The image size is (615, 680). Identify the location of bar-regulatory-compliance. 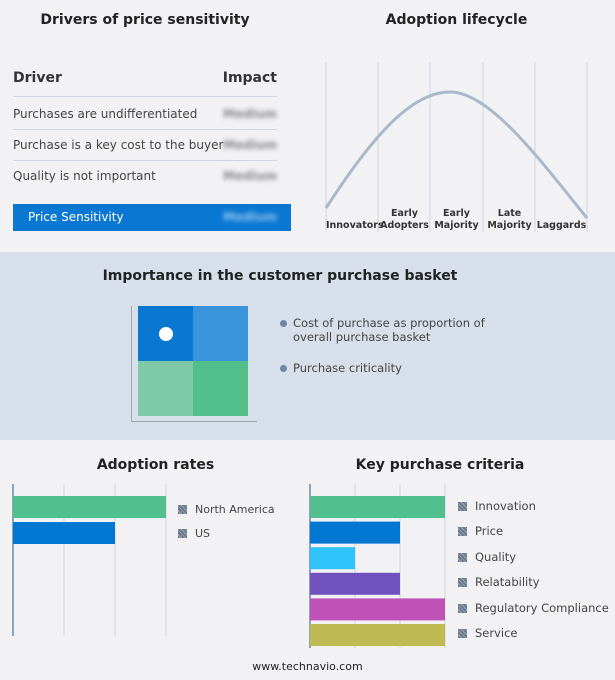
(377, 609).